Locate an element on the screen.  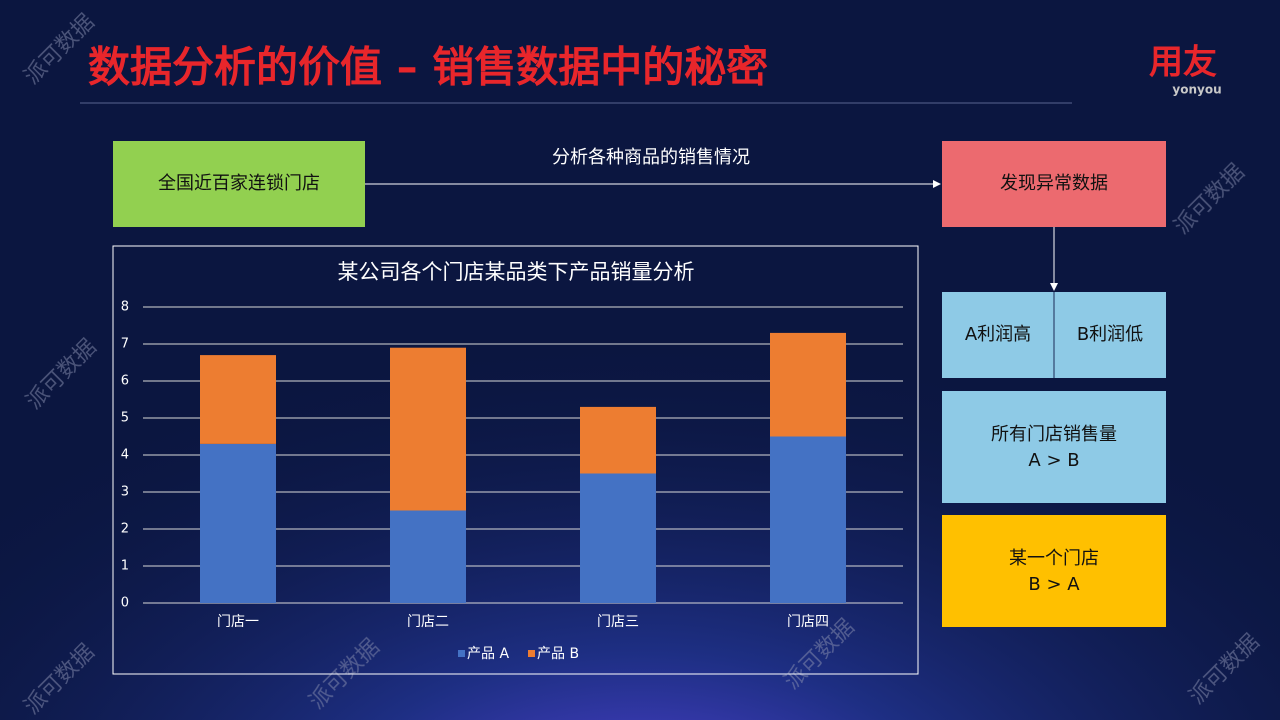
logo-sub: yonyou is located at coordinates (1196, 90).